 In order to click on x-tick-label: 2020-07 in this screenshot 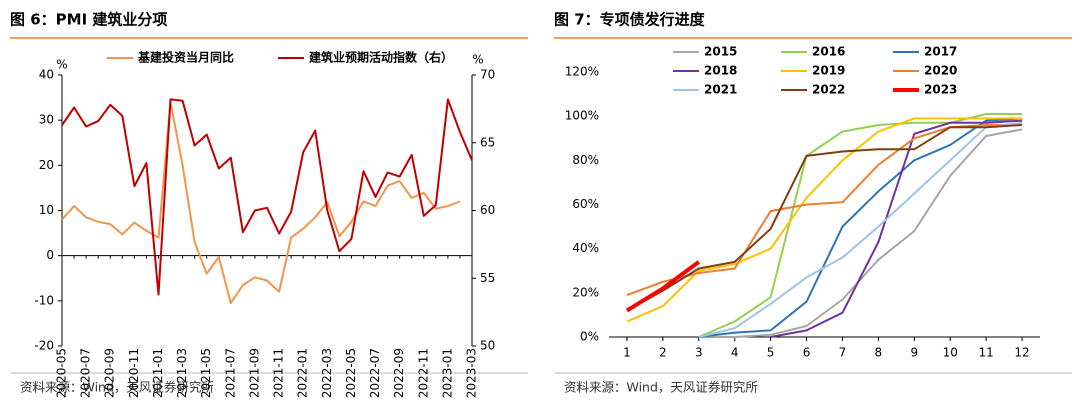, I will do `click(86, 373)`.